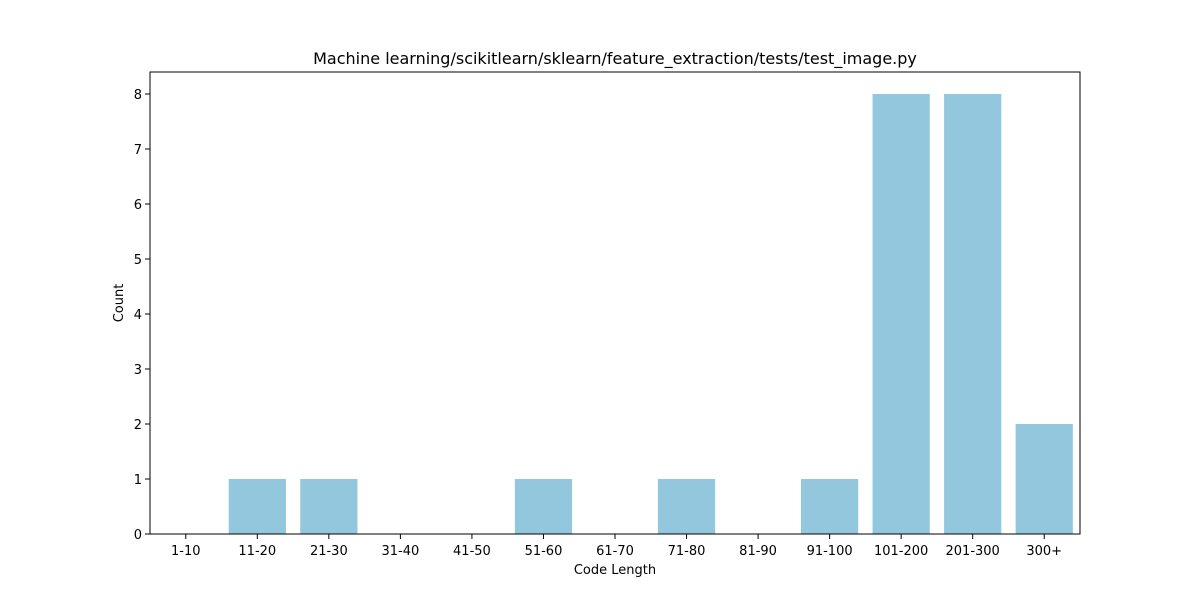 This screenshot has width=1200, height=604. I want to click on y-tick-label: 8, so click(138, 95).